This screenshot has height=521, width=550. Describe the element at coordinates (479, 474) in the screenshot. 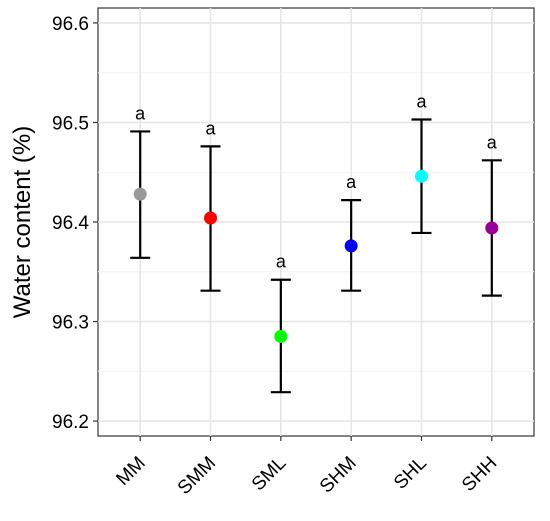

I see `x-tick-label: SHH` at that location.